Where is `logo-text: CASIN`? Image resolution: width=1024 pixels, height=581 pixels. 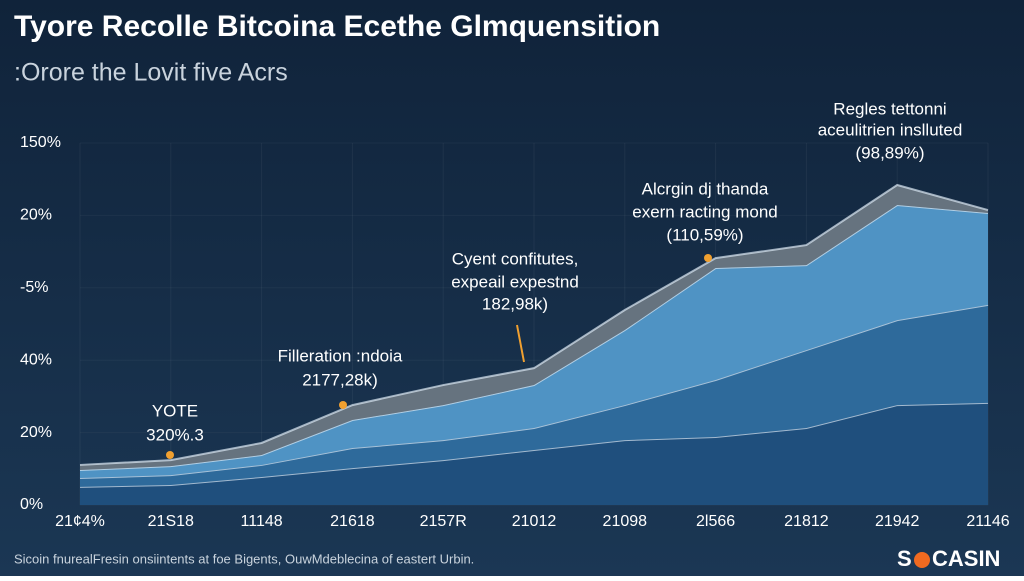 logo-text: CASIN is located at coordinates (966, 558).